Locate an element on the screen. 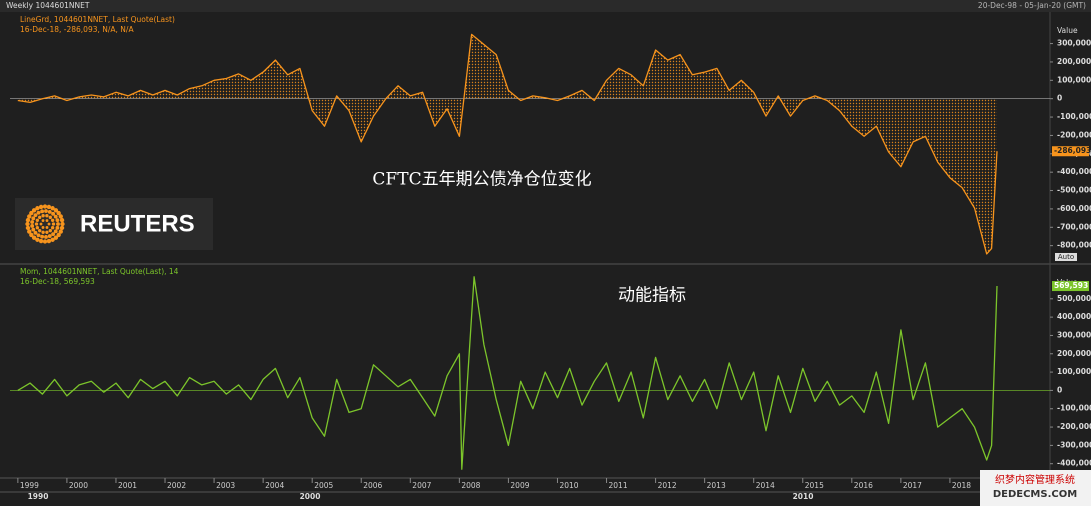 The width and height of the screenshot is (1091, 506). x-tick-label: 2009 is located at coordinates (519, 485).